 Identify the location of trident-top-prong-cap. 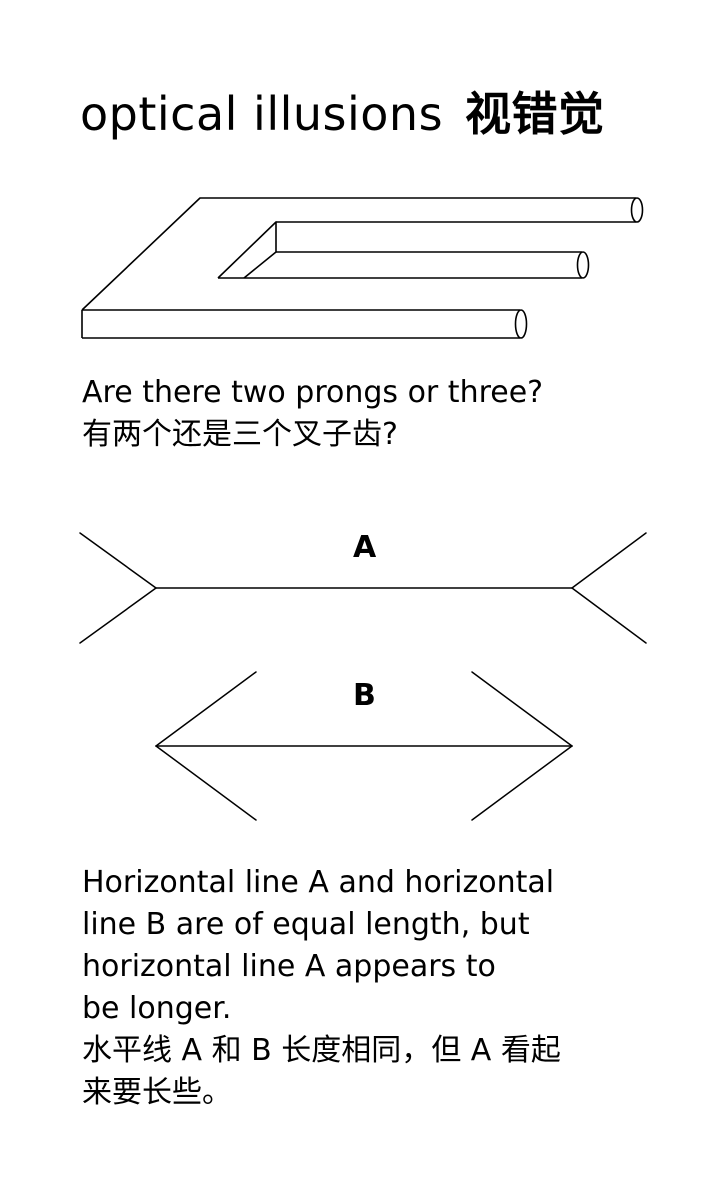
(637, 210).